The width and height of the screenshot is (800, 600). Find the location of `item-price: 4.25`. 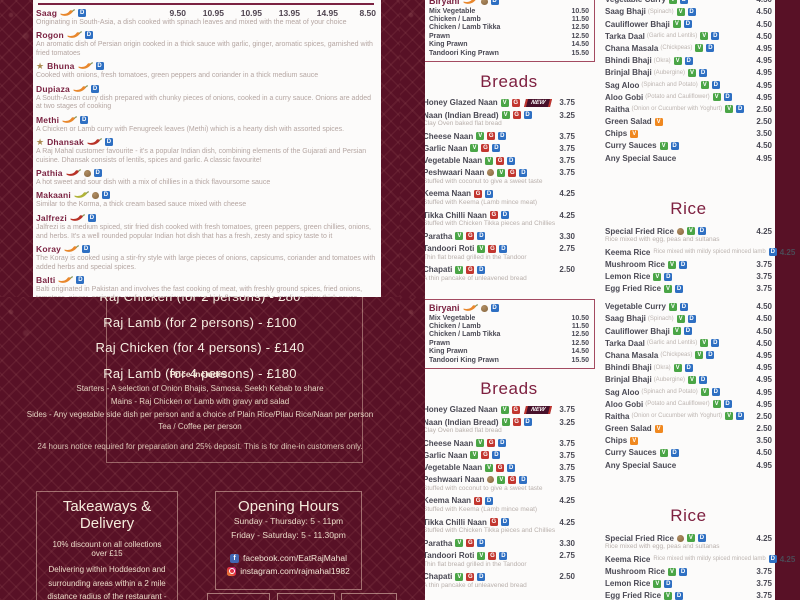

item-price: 4.25 is located at coordinates (787, 252).